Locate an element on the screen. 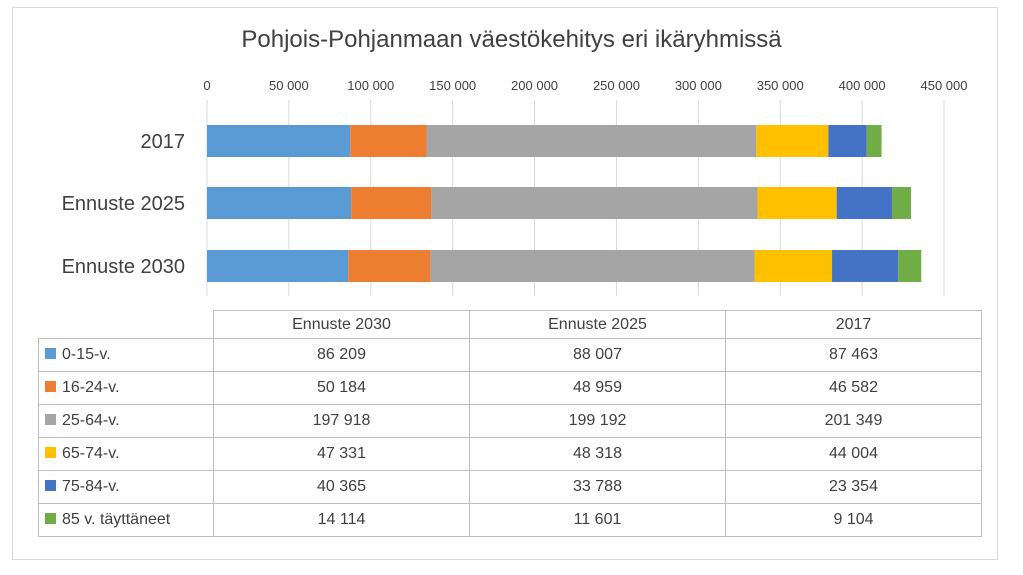  legend-entry: 85 v. täyttäneet is located at coordinates (126, 520).